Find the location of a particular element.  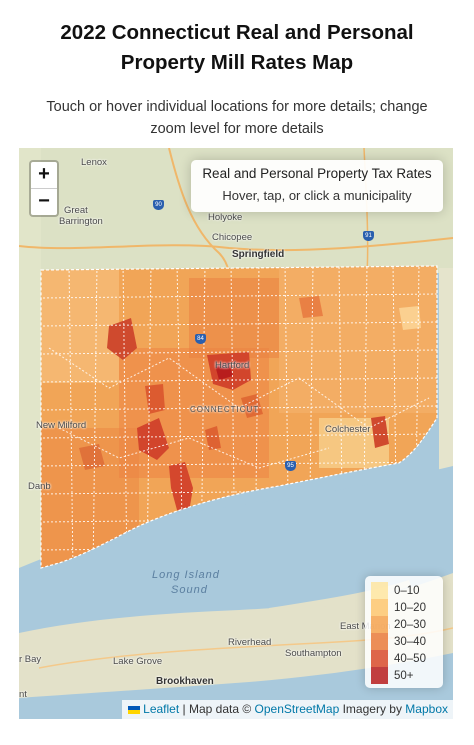

thomaston-town is located at coordinates (155, 399).